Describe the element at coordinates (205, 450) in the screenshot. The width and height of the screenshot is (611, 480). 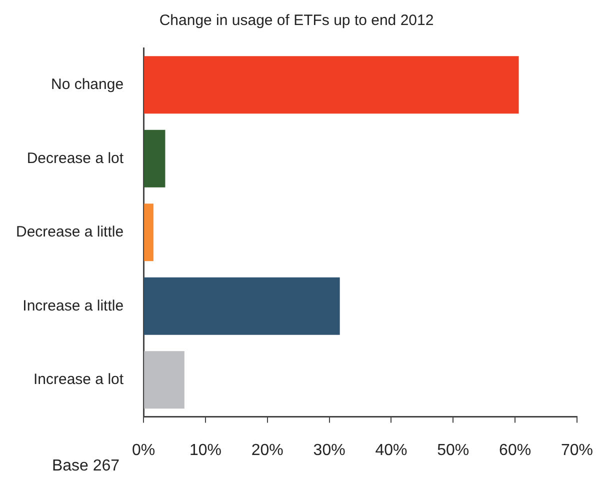
I see `x-tick-label: 10%` at that location.